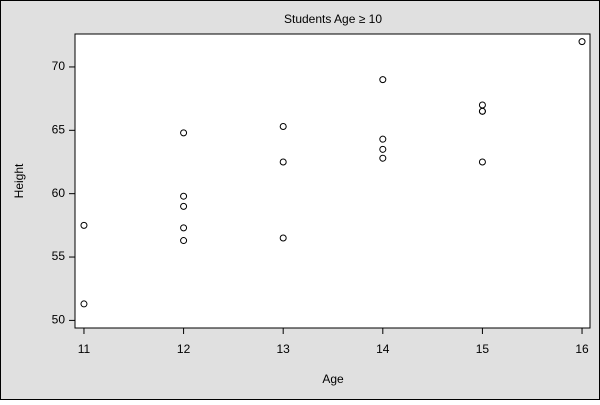 The height and width of the screenshot is (405, 600). Describe the element at coordinates (84, 349) in the screenshot. I see `x-tick-label: 11` at that location.